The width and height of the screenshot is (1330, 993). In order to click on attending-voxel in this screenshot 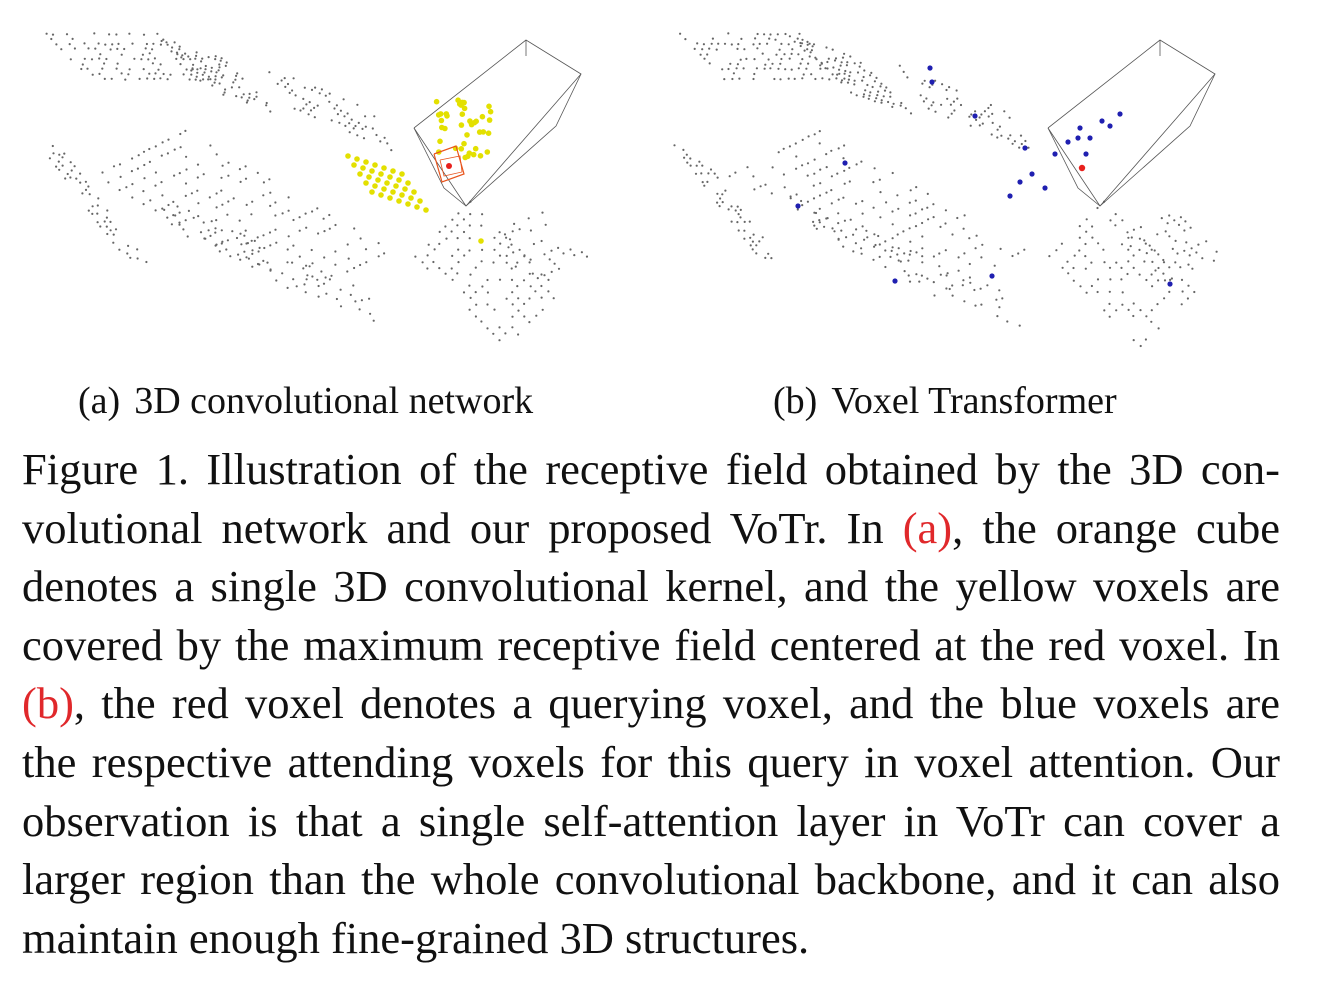, I will do `click(1120, 114)`.